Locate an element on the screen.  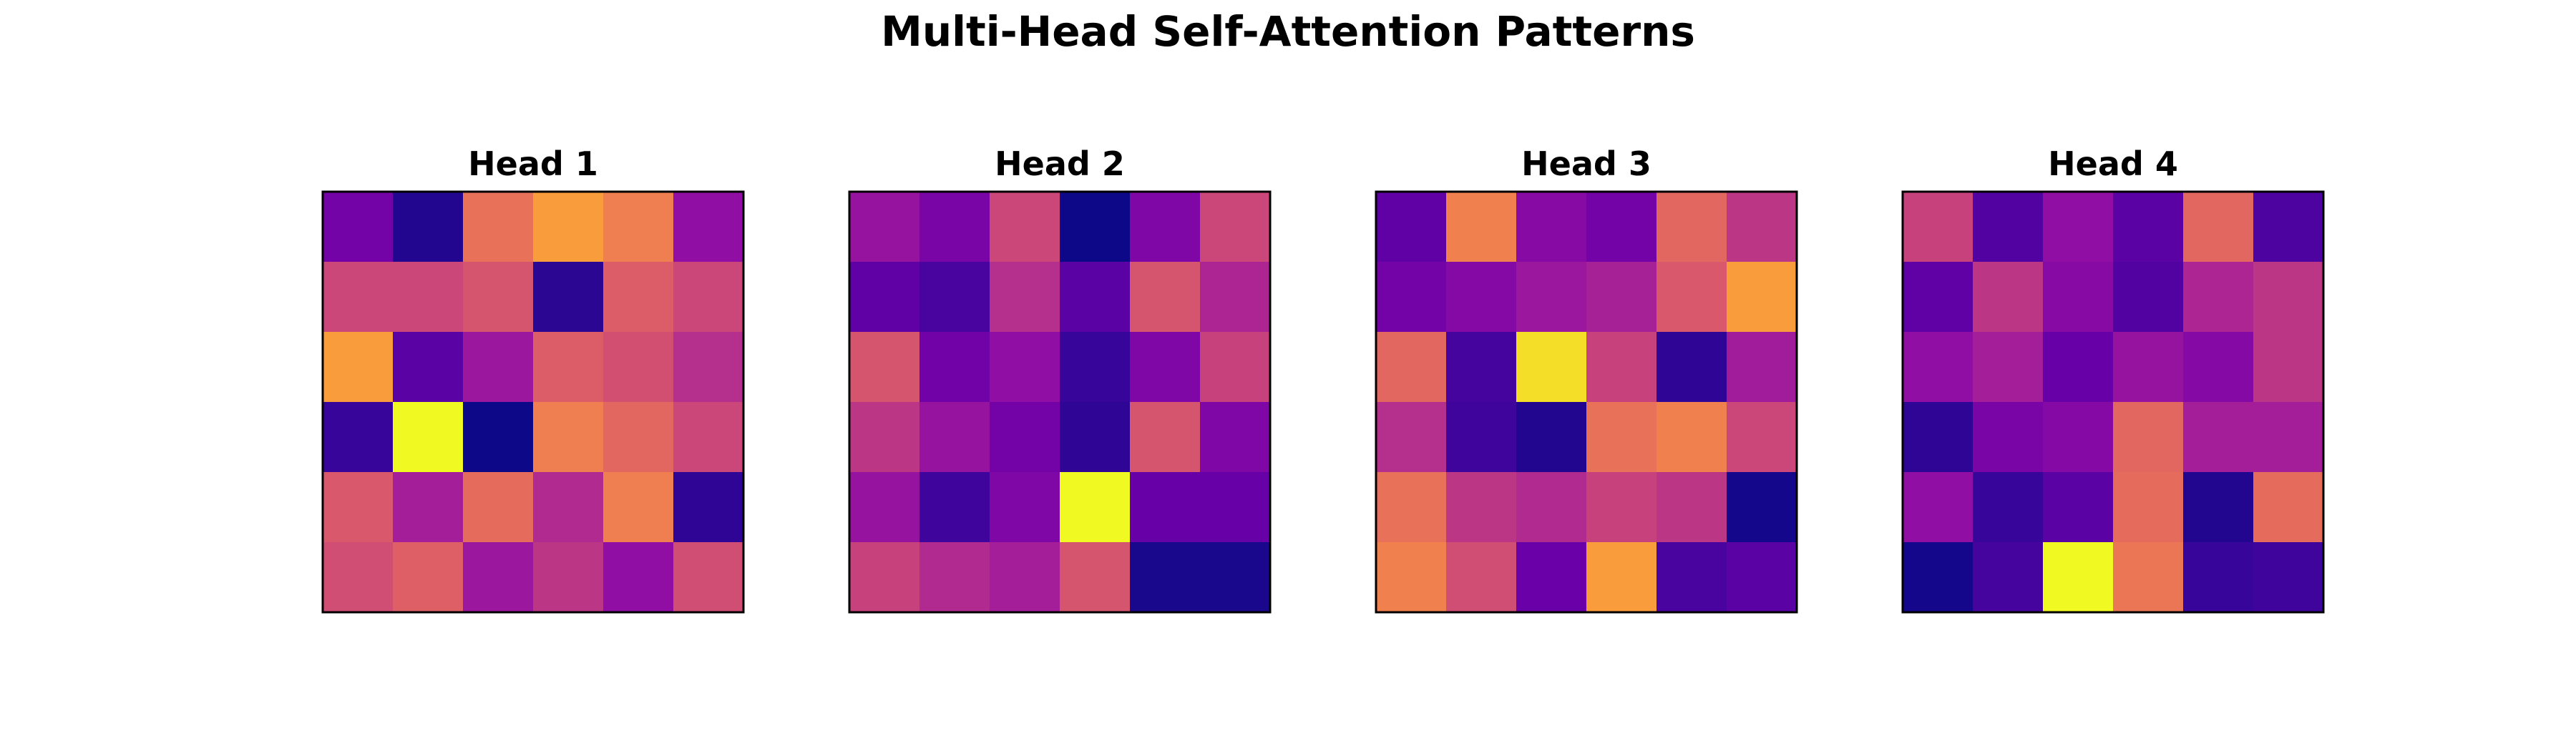
heatmap-cells is located at coordinates (2113, 402).